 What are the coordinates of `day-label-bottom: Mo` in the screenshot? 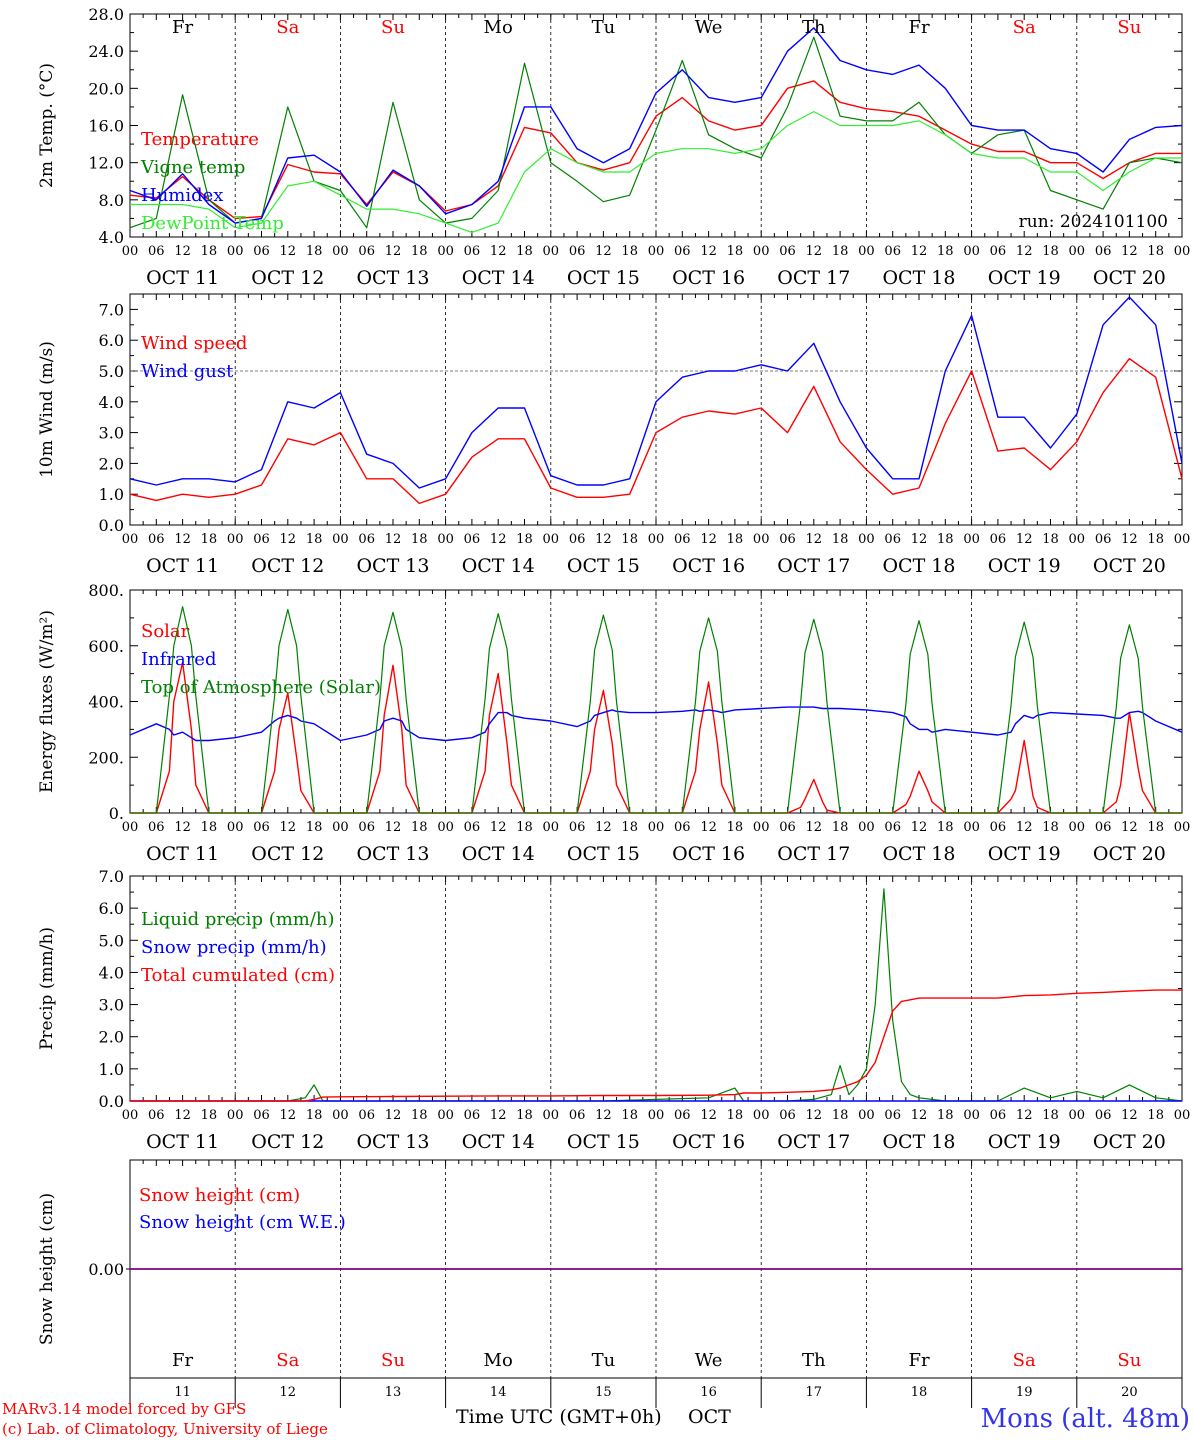 It's located at (498, 1360).